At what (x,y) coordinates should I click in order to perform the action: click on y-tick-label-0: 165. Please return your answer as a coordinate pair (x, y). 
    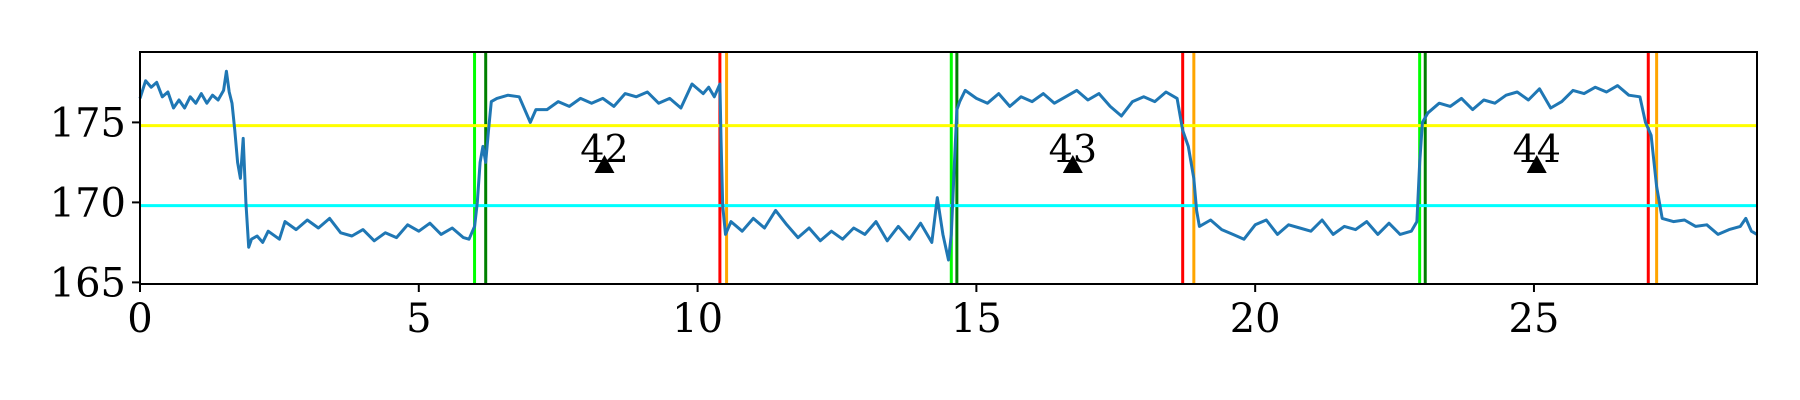
    Looking at the image, I should click on (88, 283).